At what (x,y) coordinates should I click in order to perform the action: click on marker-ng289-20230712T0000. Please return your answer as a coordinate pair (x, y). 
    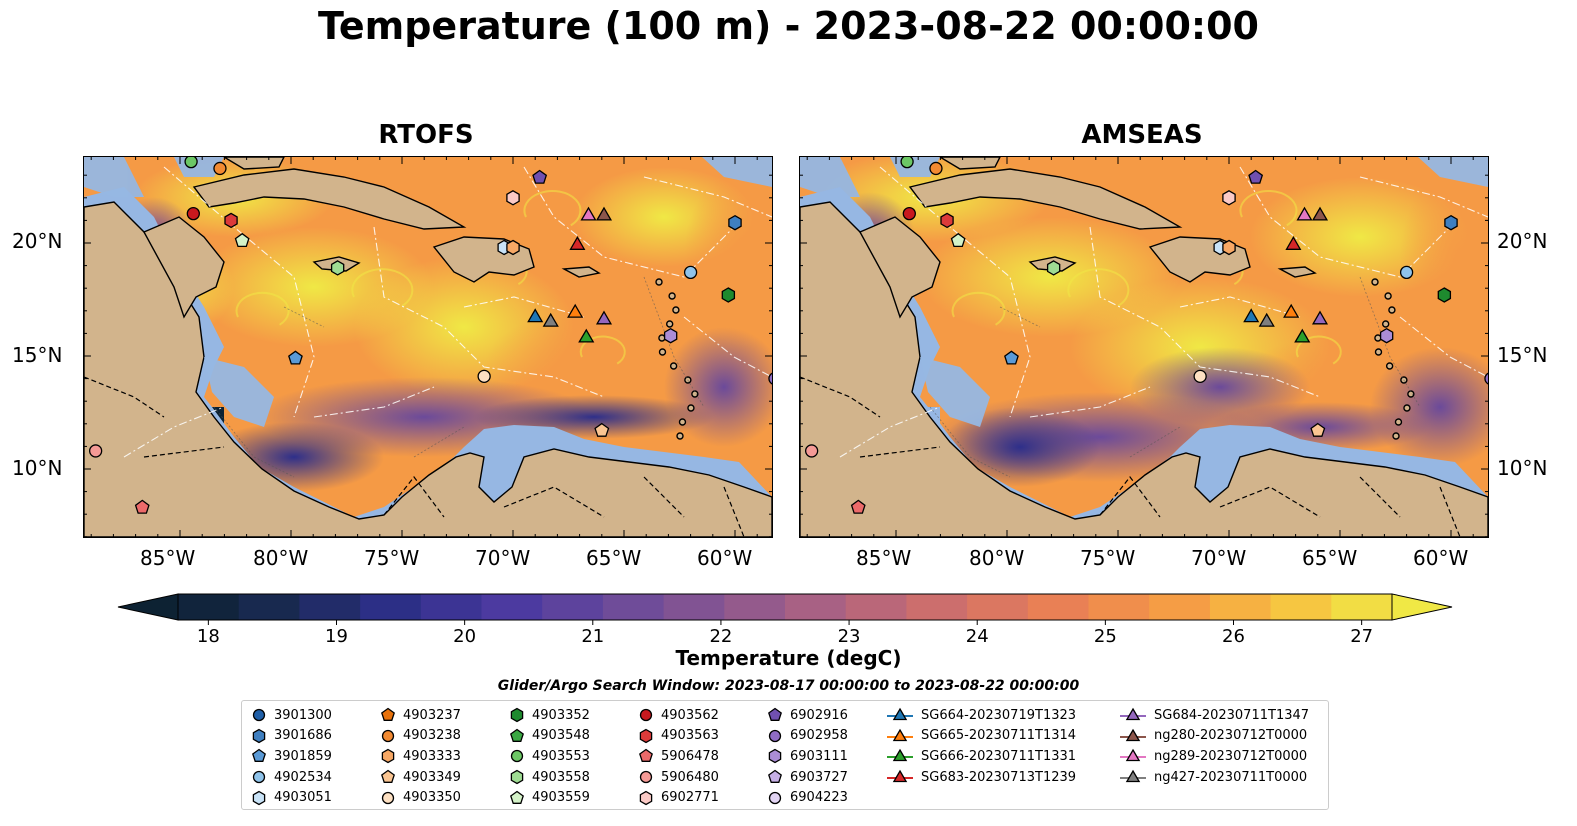
    Looking at the image, I should click on (588, 213).